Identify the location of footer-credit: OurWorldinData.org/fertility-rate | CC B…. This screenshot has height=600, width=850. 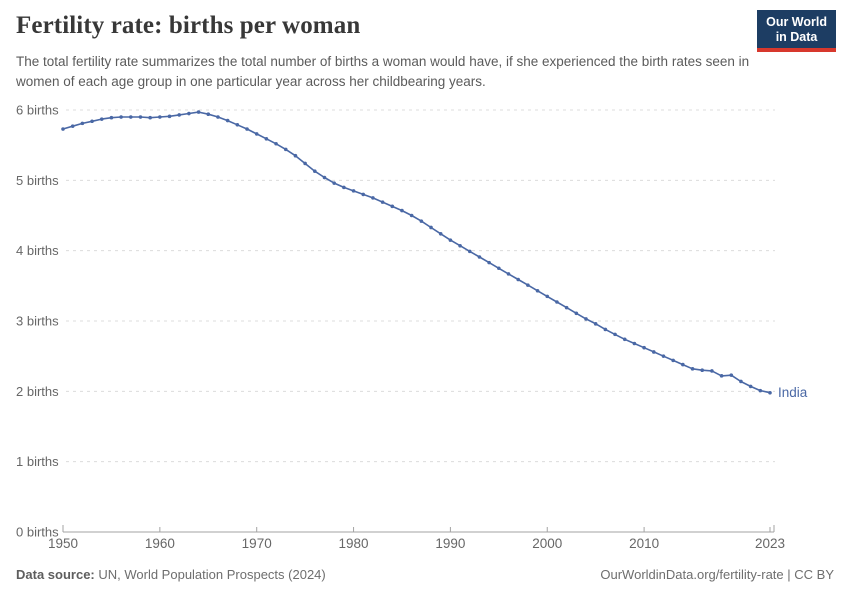
(717, 574).